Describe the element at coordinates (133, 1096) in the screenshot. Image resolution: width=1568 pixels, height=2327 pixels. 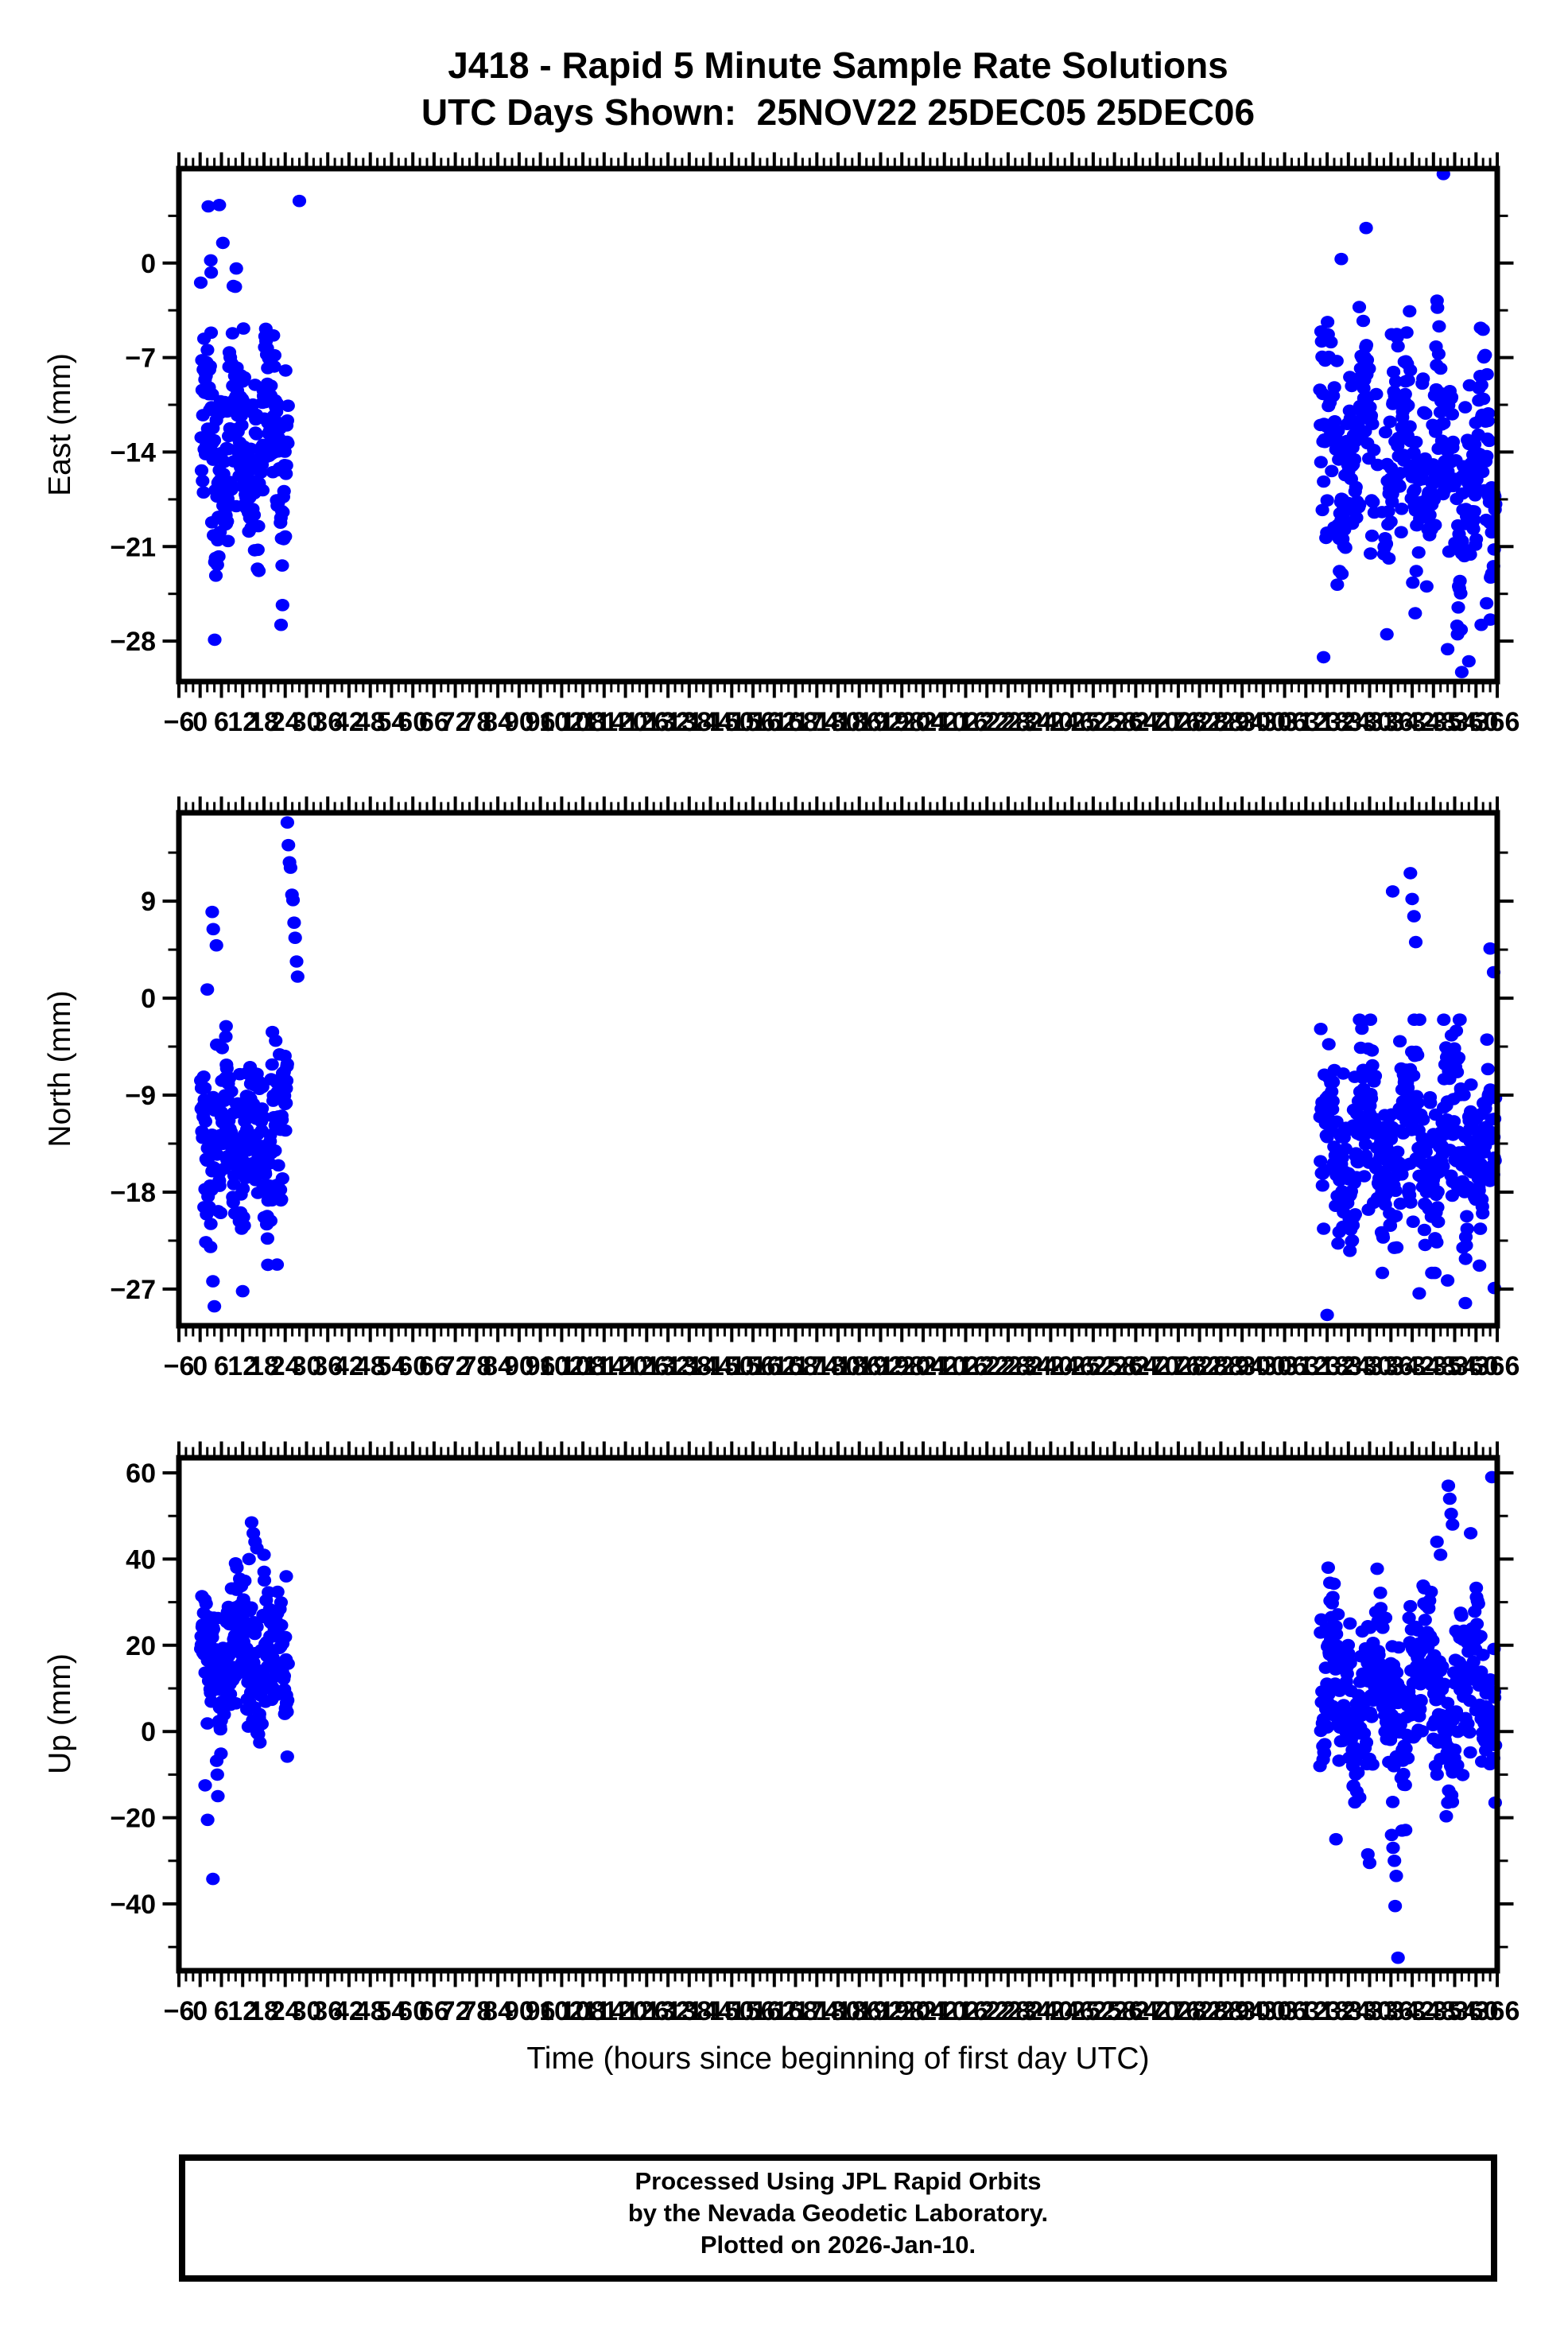
I see `north-y-tick-labels: 9 0 −9 −18 −27` at that location.